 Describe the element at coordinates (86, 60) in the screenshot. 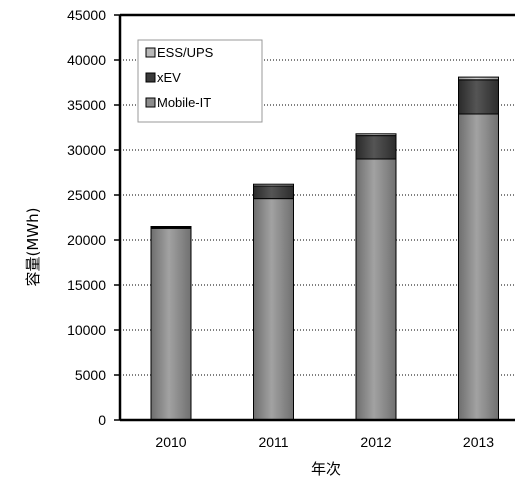

I see `y-tick-label: 40000` at that location.